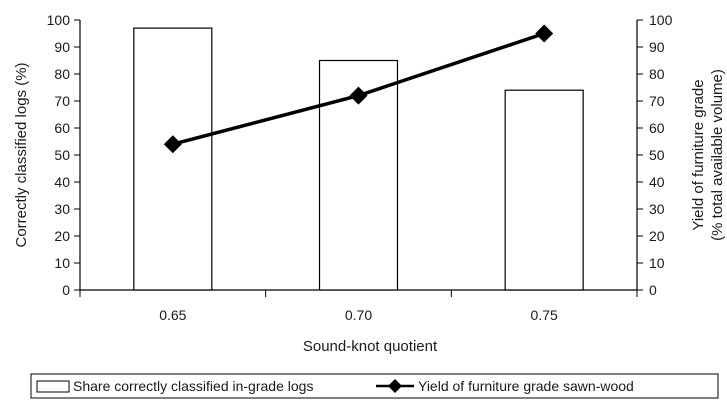 The image size is (727, 404). What do you see at coordinates (653, 290) in the screenshot?
I see `y-tick-label-right: 0` at bounding box center [653, 290].